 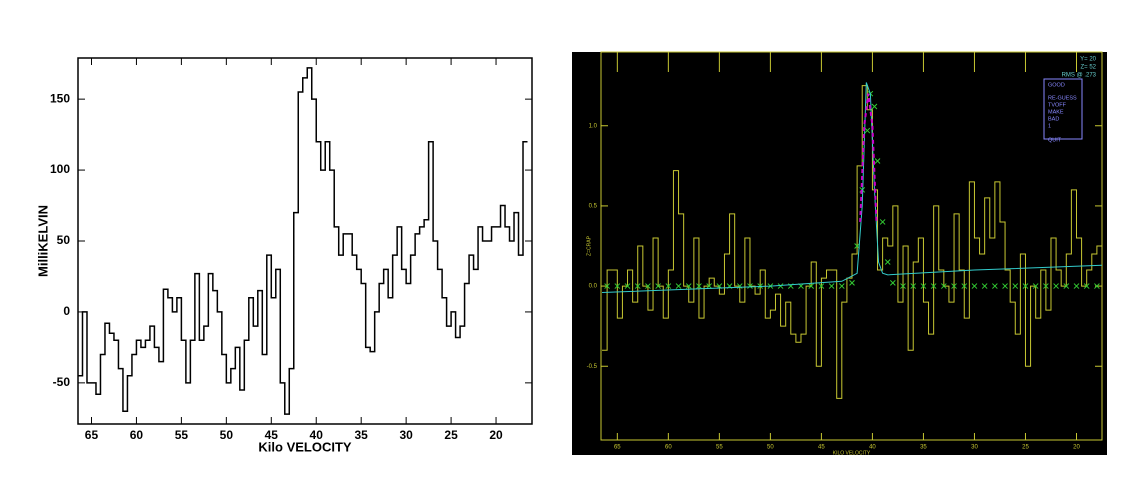 What do you see at coordinates (1088, 68) in the screenshot?
I see `status-text: Z= 52` at bounding box center [1088, 68].